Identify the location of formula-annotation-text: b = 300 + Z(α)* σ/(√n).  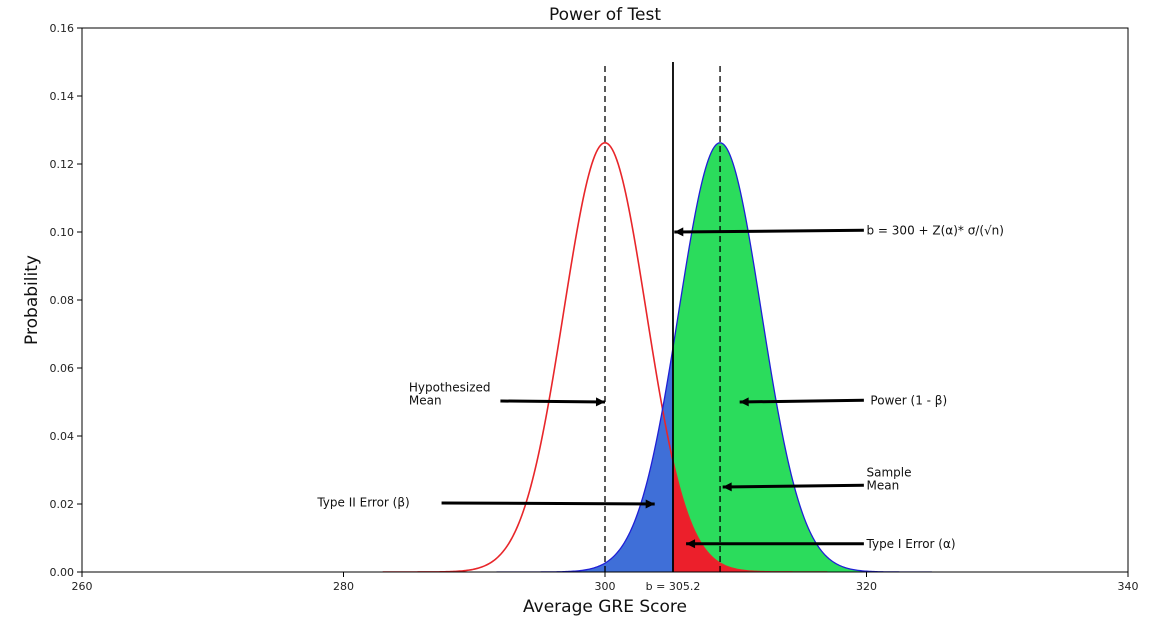
(935, 230).